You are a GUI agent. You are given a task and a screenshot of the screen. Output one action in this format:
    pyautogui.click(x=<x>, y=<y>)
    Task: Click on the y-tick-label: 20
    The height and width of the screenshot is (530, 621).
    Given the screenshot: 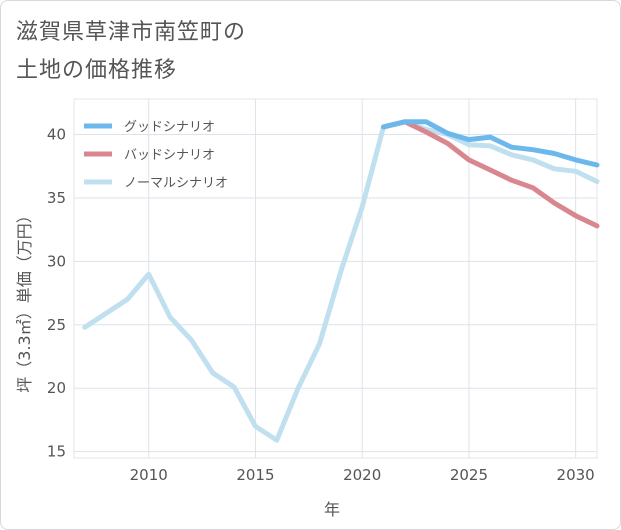 What is the action you would take?
    pyautogui.click(x=56, y=388)
    